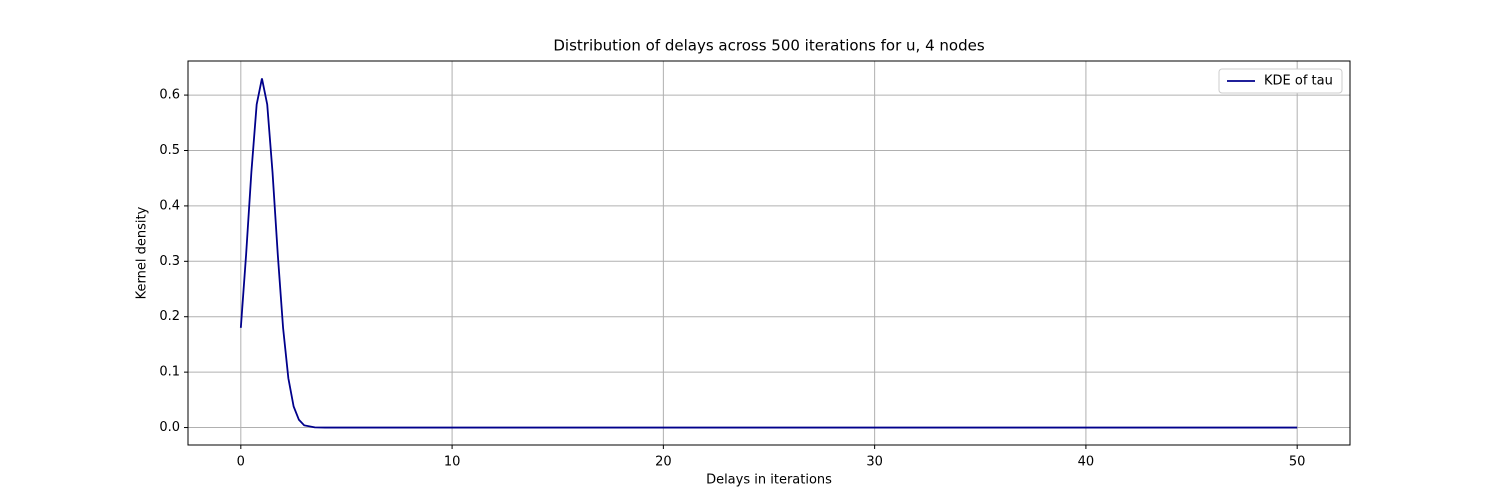  Describe the element at coordinates (874, 462) in the screenshot. I see `x-tick-label: 30` at that location.